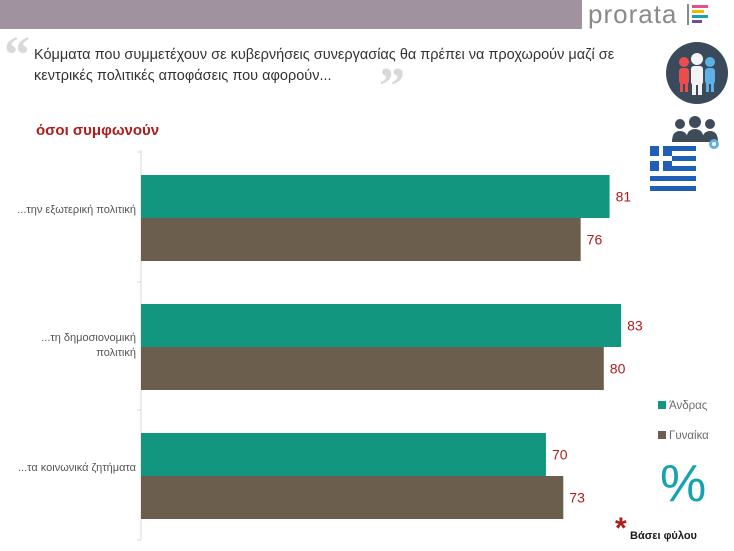 The width and height of the screenshot is (734, 551). What do you see at coordinates (700, 14) in the screenshot?
I see `logo-stripes-icon` at bounding box center [700, 14].